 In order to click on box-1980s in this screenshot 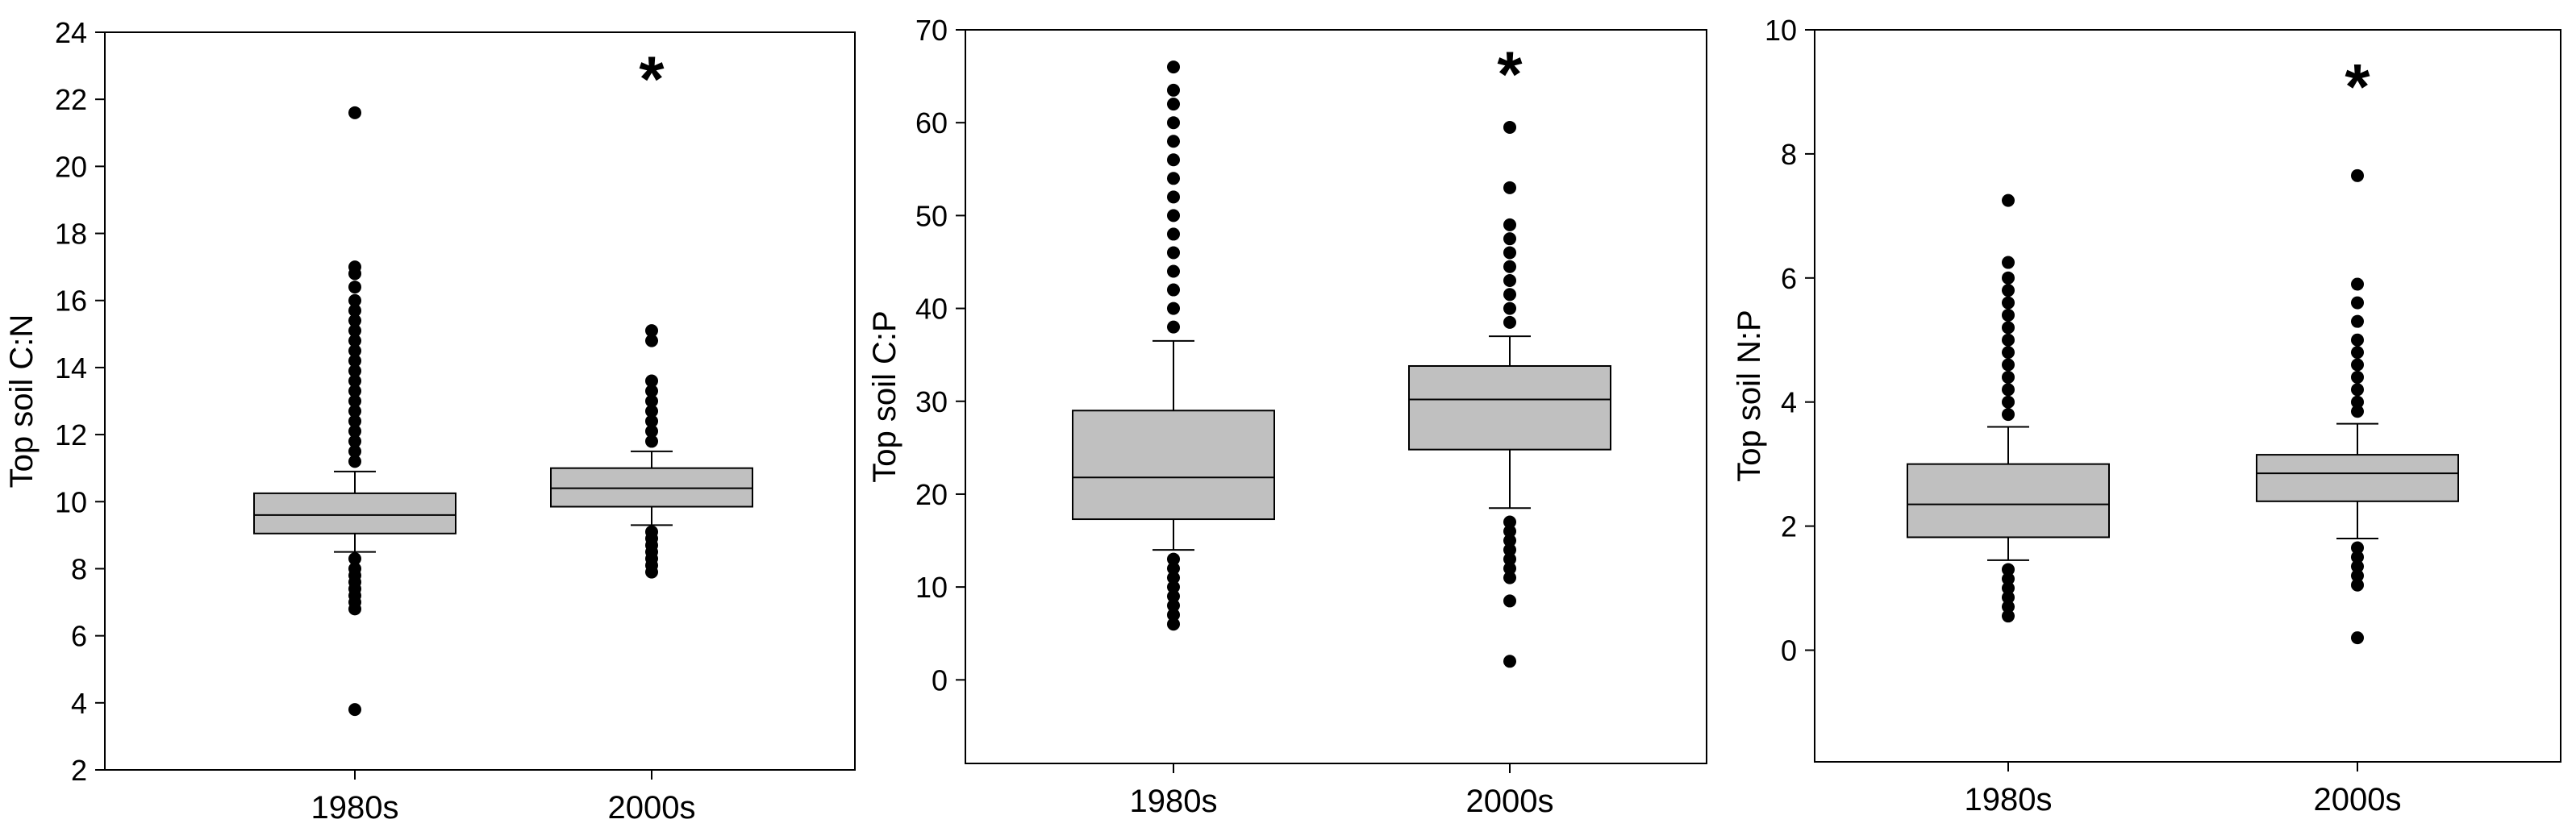, I will do `click(1173, 345)`.